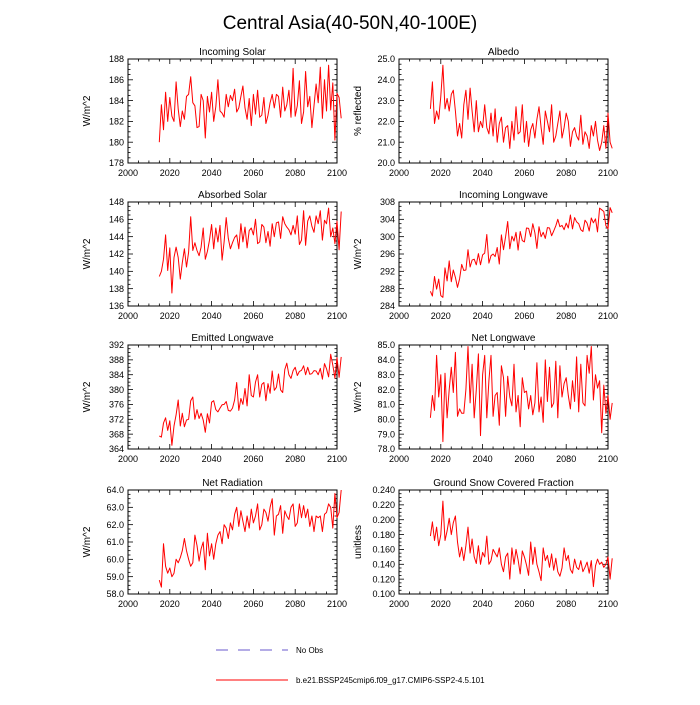 The width and height of the screenshot is (700, 705). I want to click on y-tick-label: 58.0, so click(115, 594).